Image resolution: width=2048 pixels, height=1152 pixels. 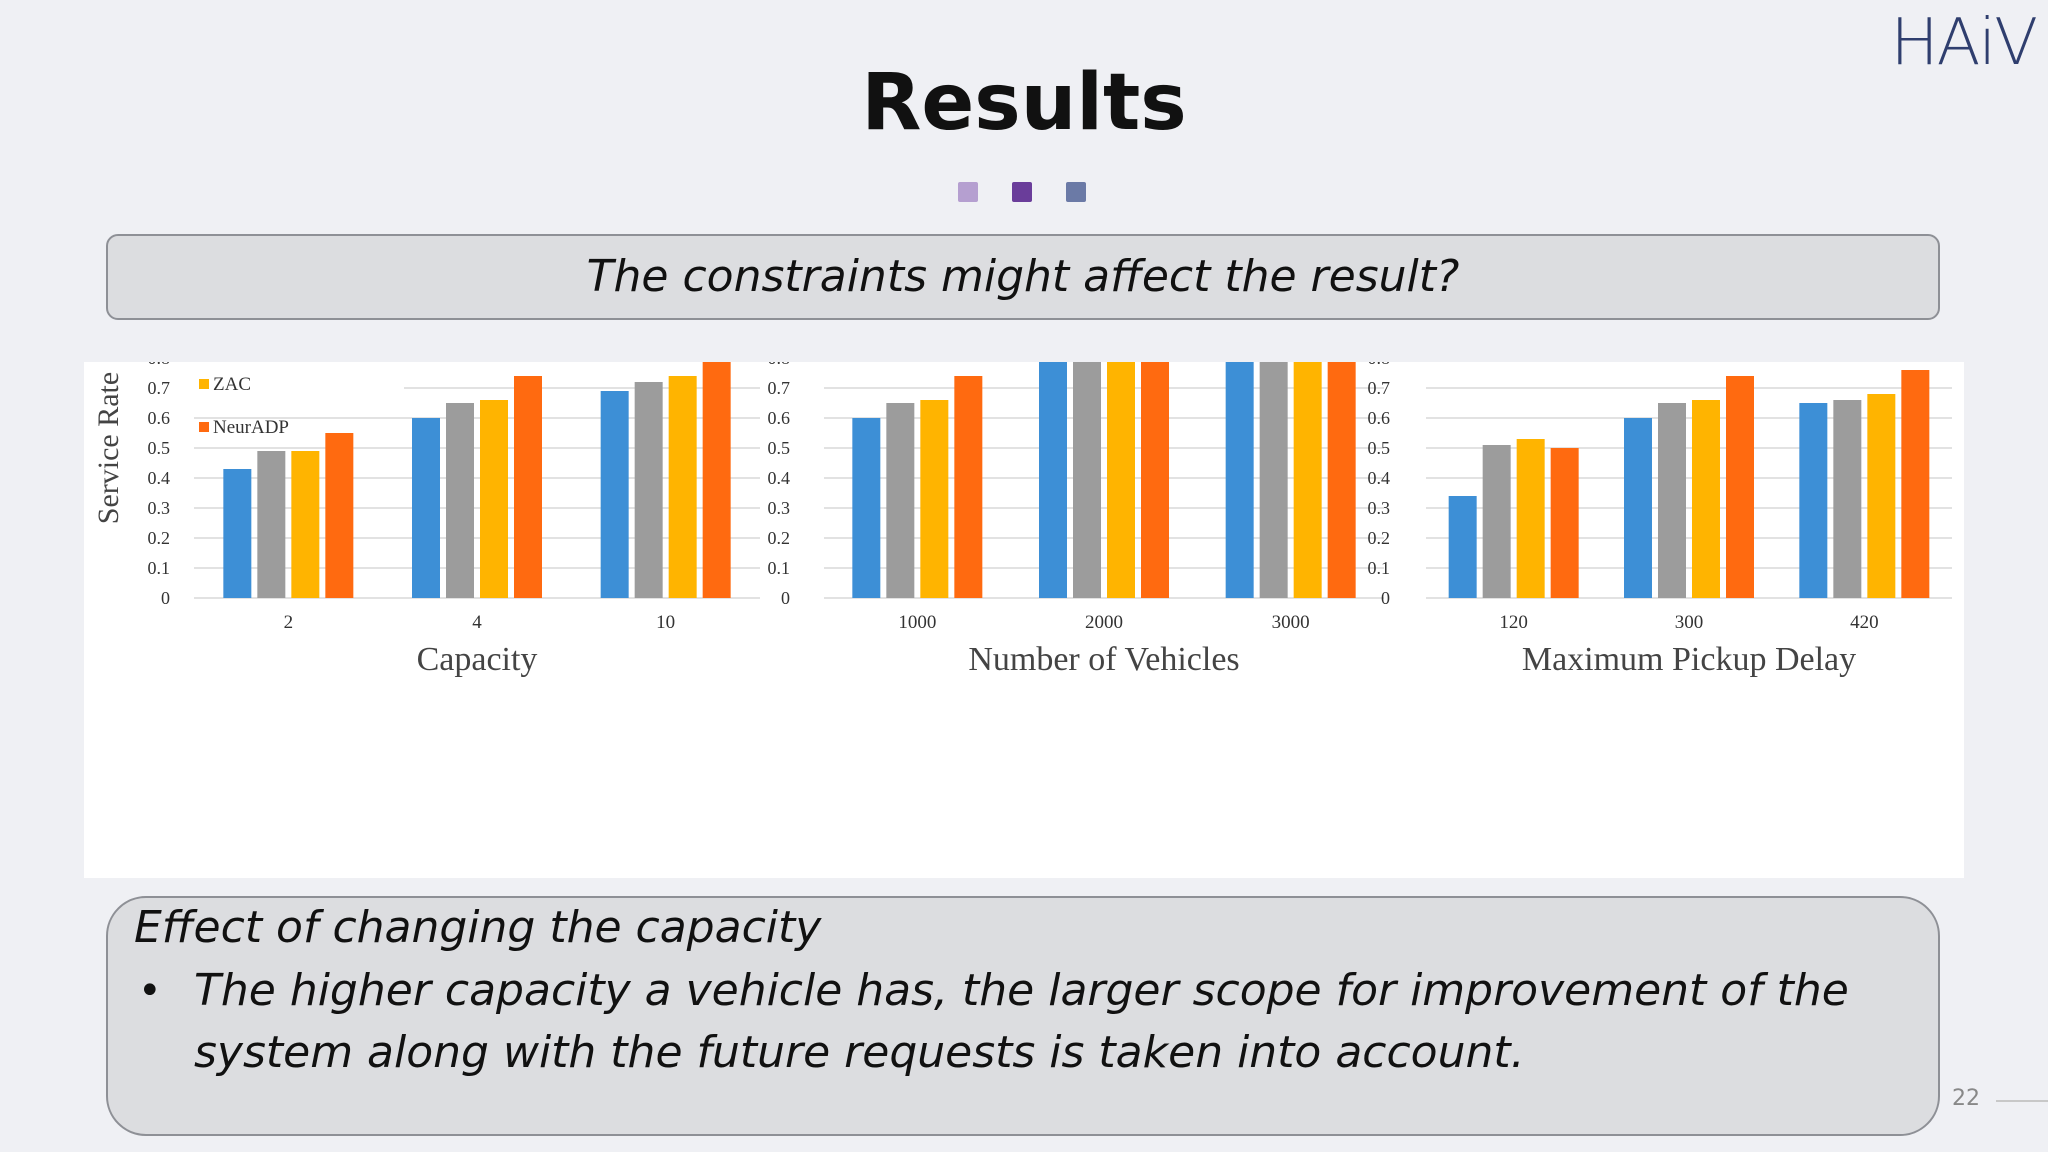 I want to click on x-tick-label: 10, so click(x=665, y=622).